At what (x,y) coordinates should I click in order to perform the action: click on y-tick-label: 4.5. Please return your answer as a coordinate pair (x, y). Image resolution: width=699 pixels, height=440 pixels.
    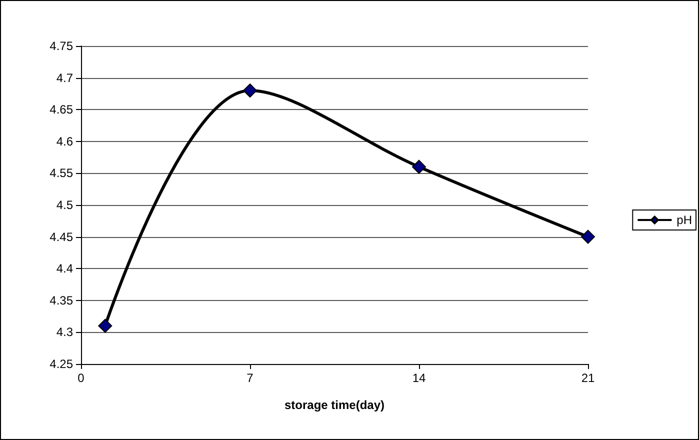
    Looking at the image, I should click on (65, 205).